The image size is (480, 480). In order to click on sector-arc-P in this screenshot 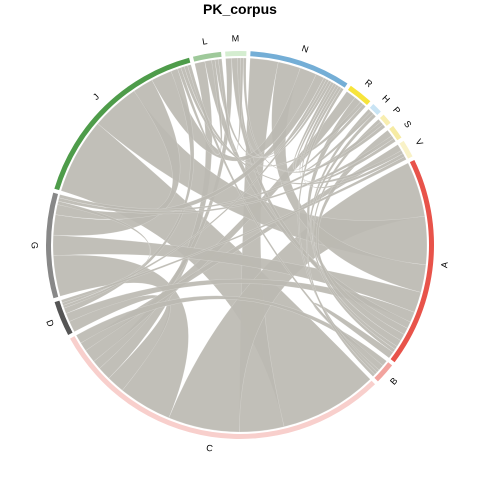, I will do `click(385, 120)`.